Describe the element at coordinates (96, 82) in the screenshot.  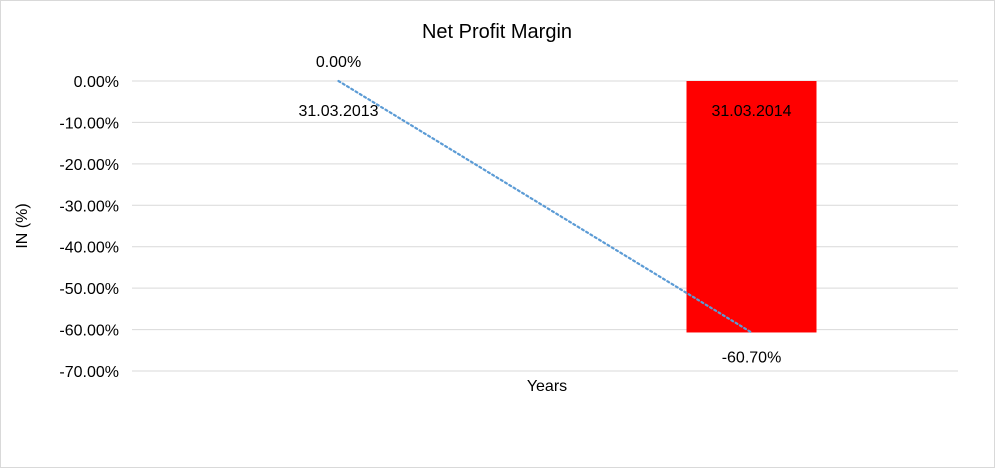
I see `y-tick-label: 0.00%` at that location.